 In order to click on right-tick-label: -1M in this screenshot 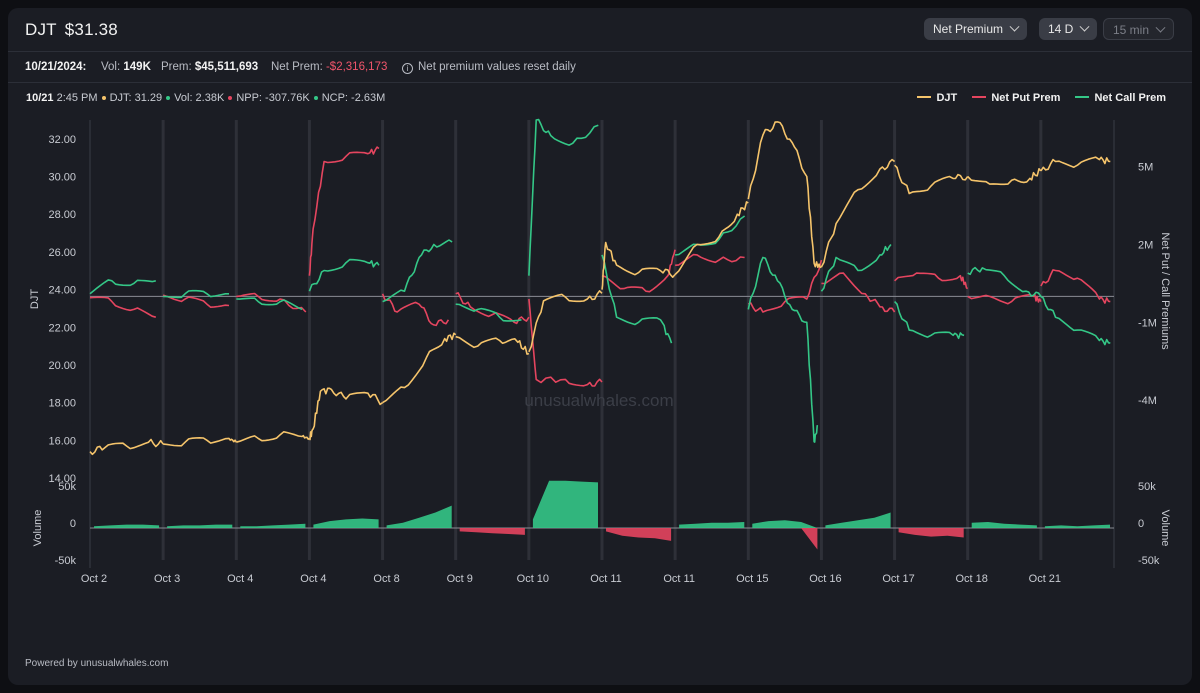, I will do `click(1147, 323)`.